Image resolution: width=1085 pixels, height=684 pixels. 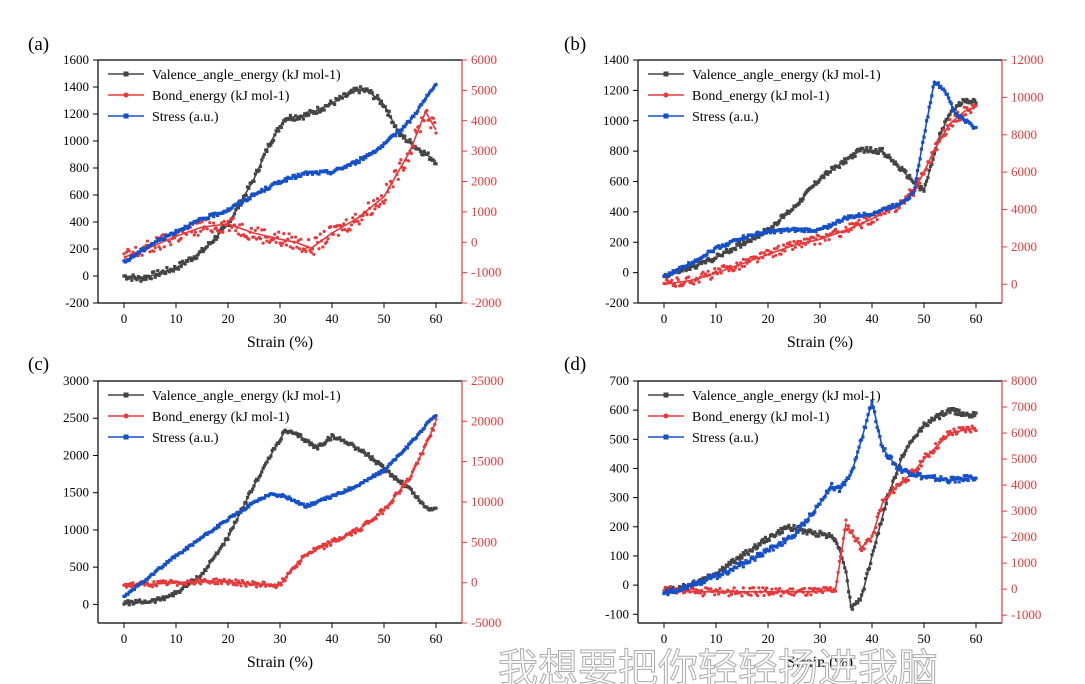 I want to click on y-right-tick-label: 1000, so click(x=484, y=211).